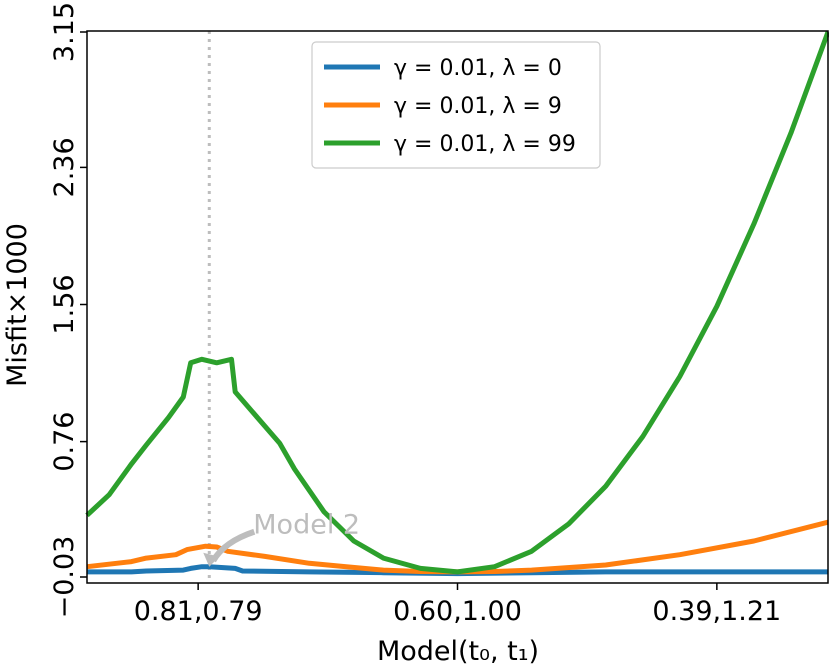 This screenshot has width=829, height=672. I want to click on annotation-label: Model 2, so click(306, 525).